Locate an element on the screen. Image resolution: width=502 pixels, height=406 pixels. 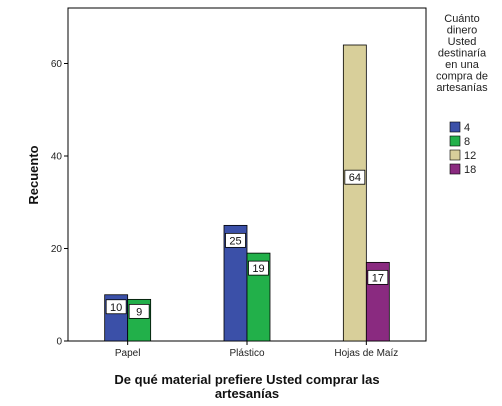
data-label: 19 is located at coordinates (258, 269).